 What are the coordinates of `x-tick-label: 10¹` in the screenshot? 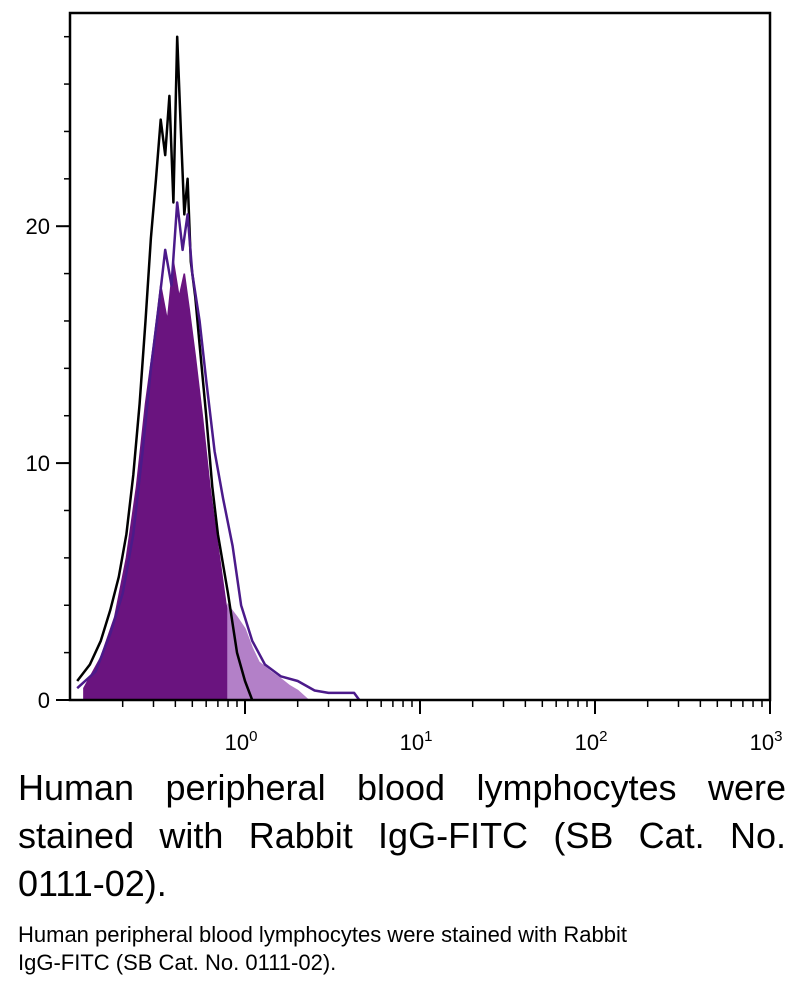 It's located at (416, 741).